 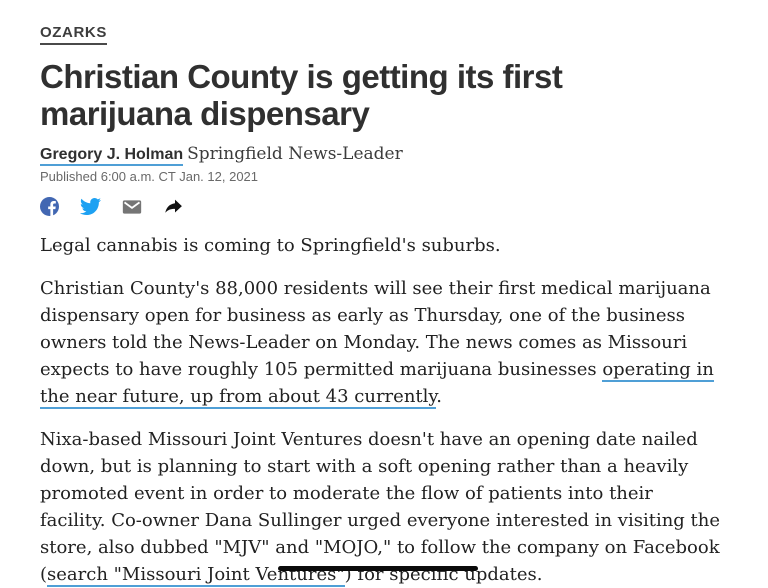 I want to click on paragraph-text: ., so click(x=439, y=396).